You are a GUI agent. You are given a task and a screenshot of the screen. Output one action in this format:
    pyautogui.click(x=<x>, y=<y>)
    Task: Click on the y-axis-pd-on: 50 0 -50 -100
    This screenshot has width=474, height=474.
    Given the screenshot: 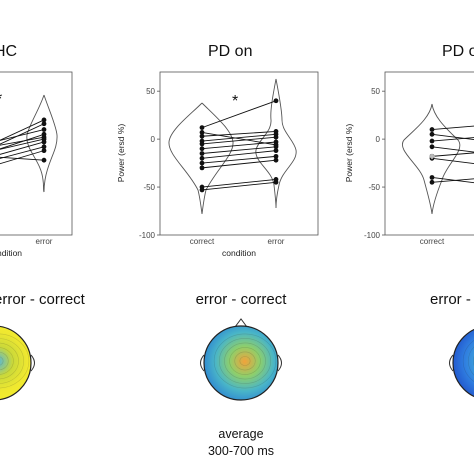 What is the action you would take?
    pyautogui.click(x=149, y=163)
    